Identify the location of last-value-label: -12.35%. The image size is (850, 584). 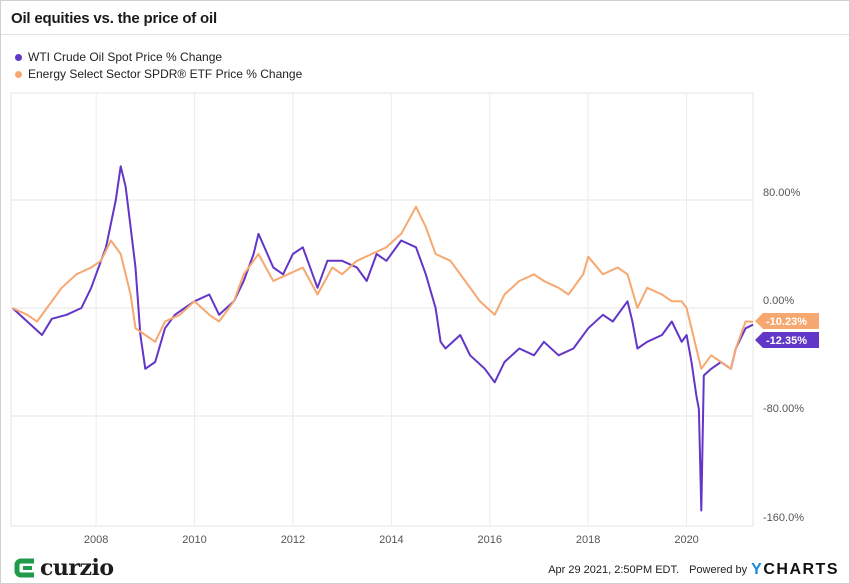
(786, 341).